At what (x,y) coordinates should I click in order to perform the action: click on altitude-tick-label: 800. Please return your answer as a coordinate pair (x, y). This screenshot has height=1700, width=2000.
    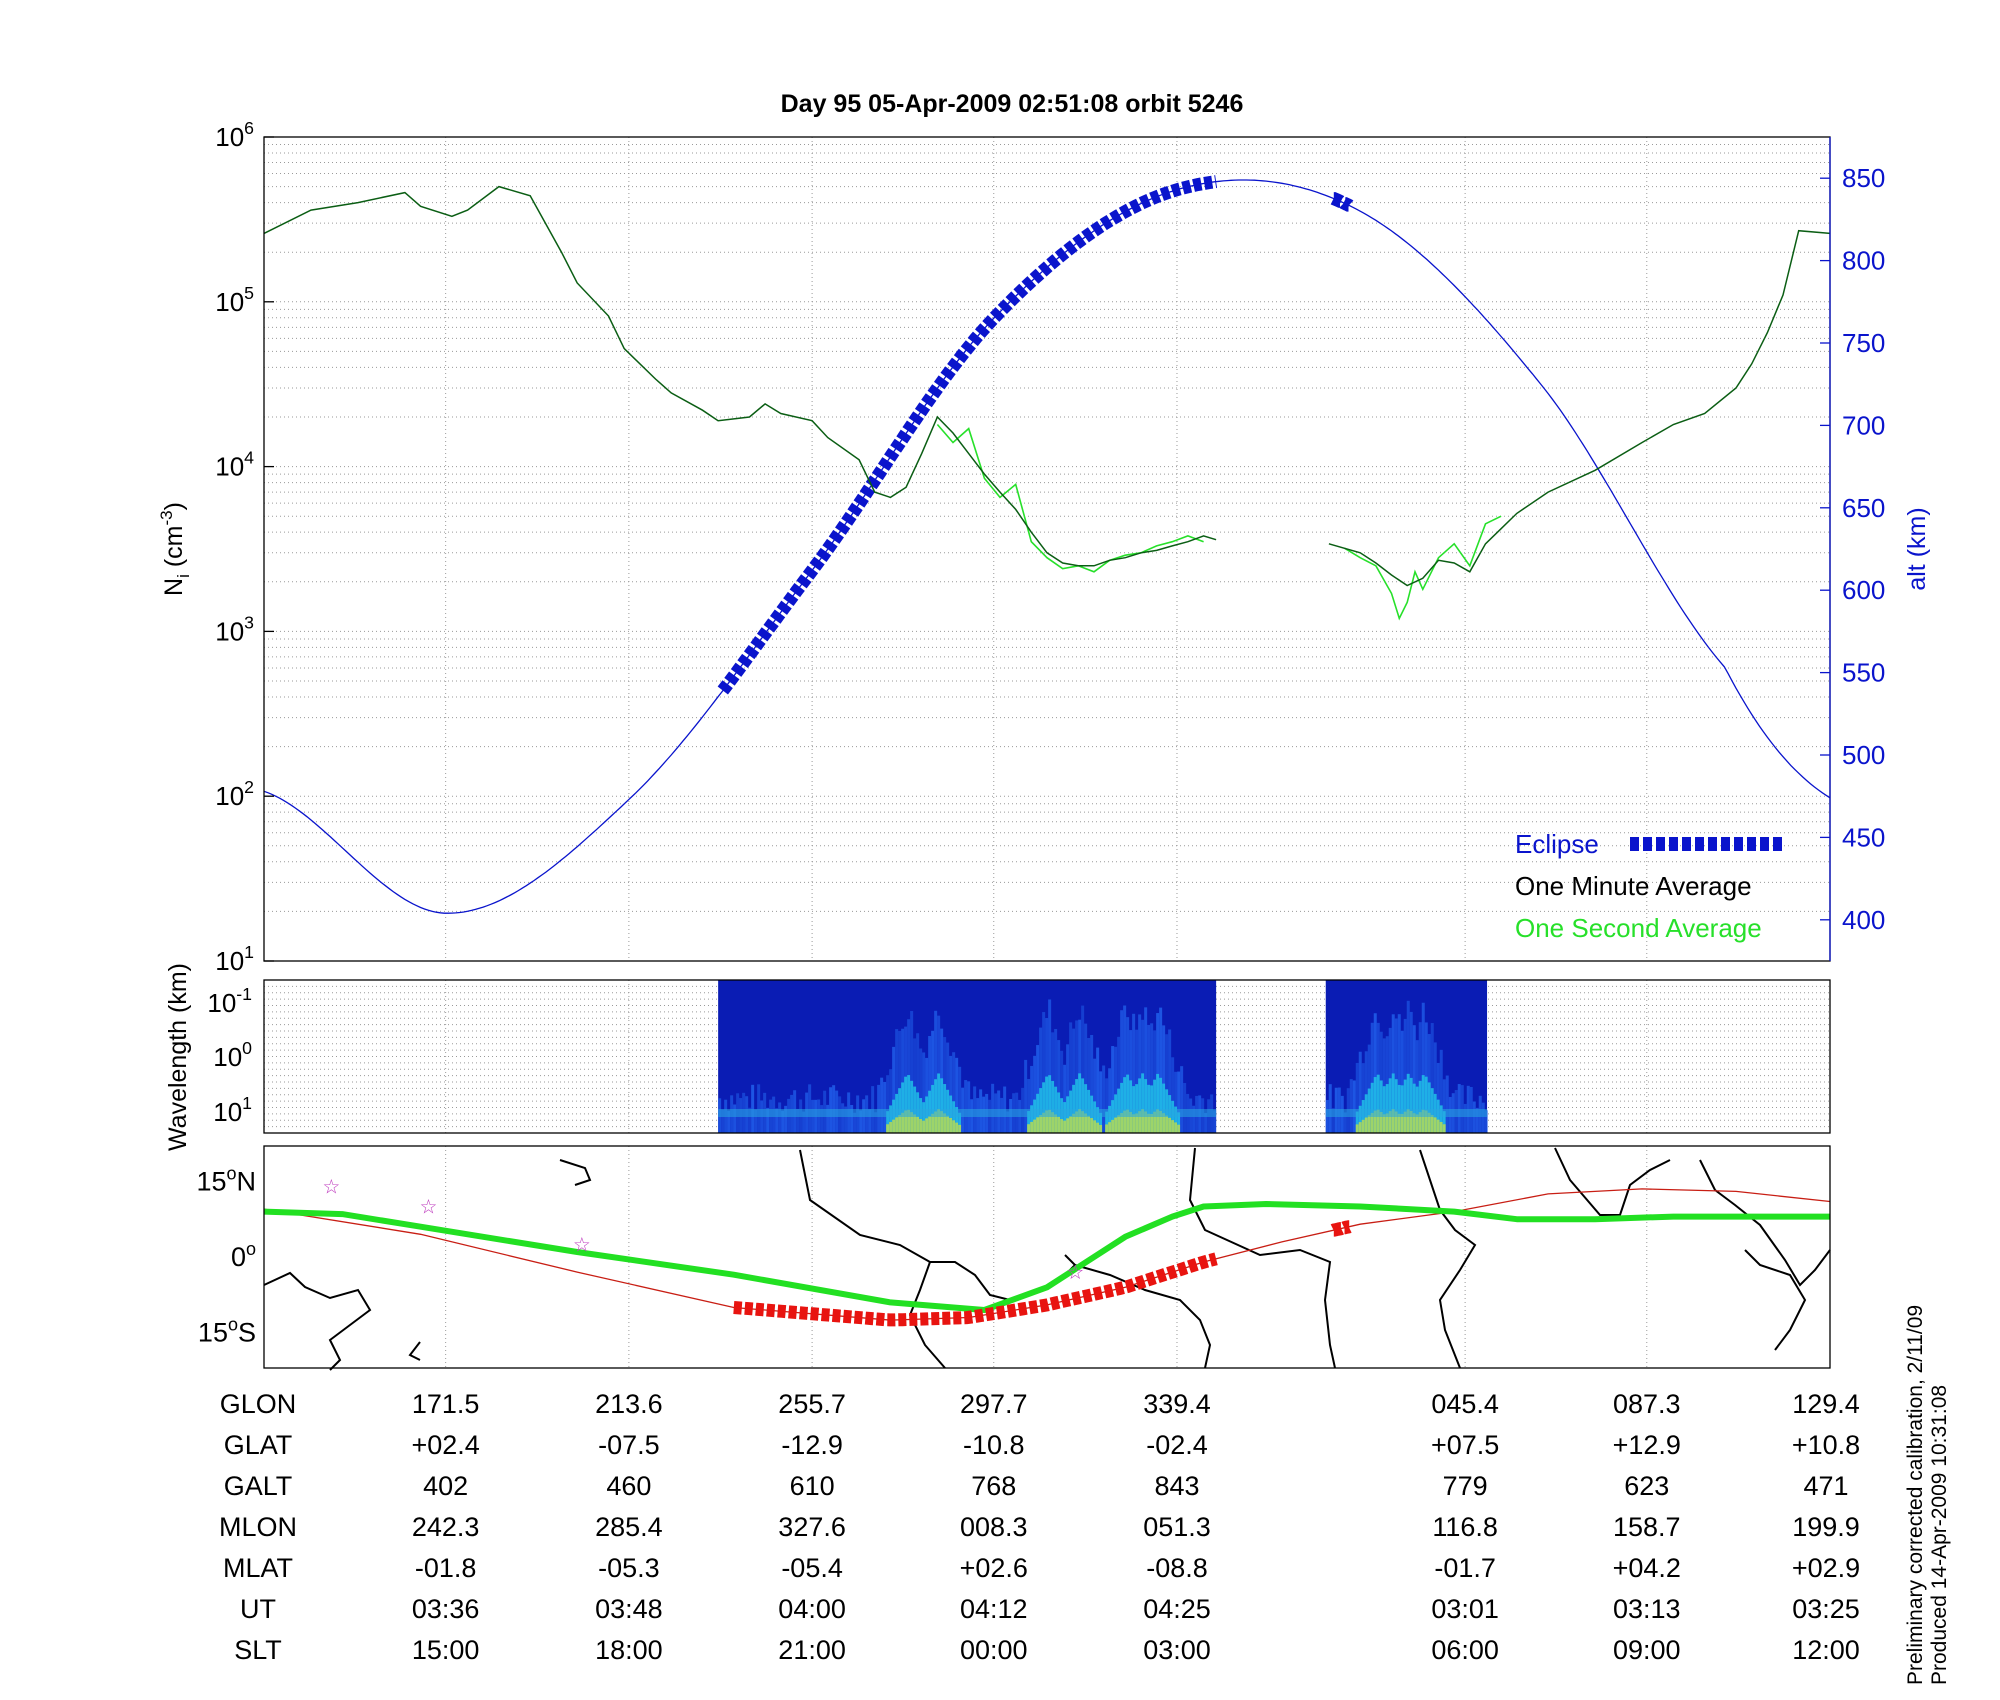
    Looking at the image, I should click on (1863, 261).